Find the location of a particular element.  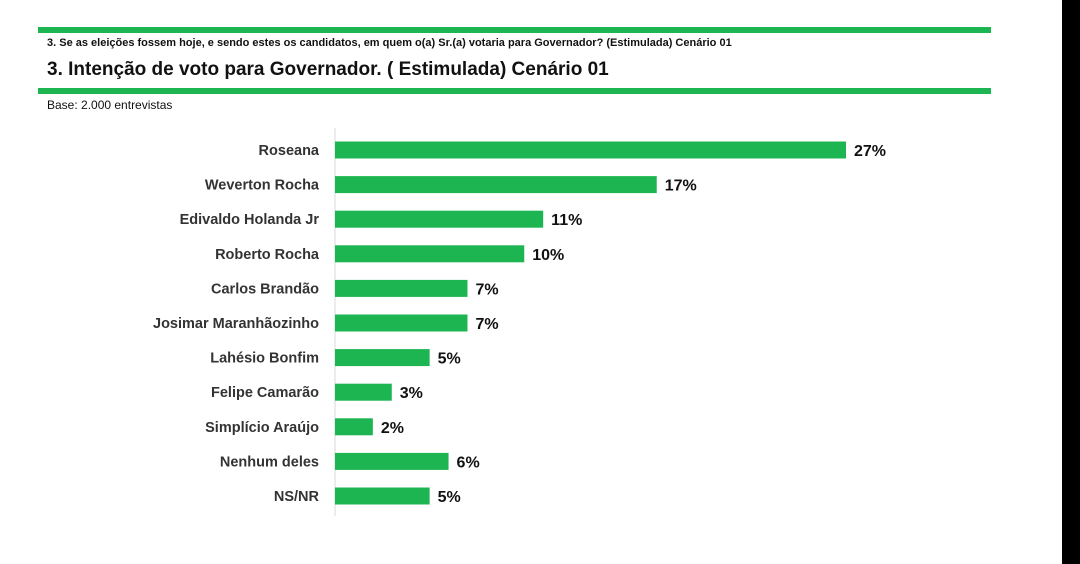

category-label: Lahésio Bonfim is located at coordinates (264, 359).